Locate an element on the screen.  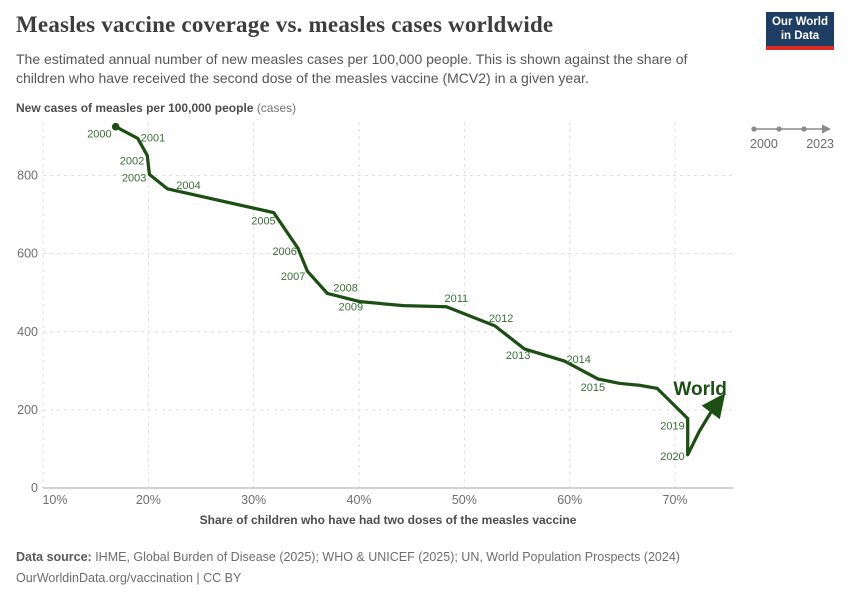
year-label: 2007 is located at coordinates (293, 277).